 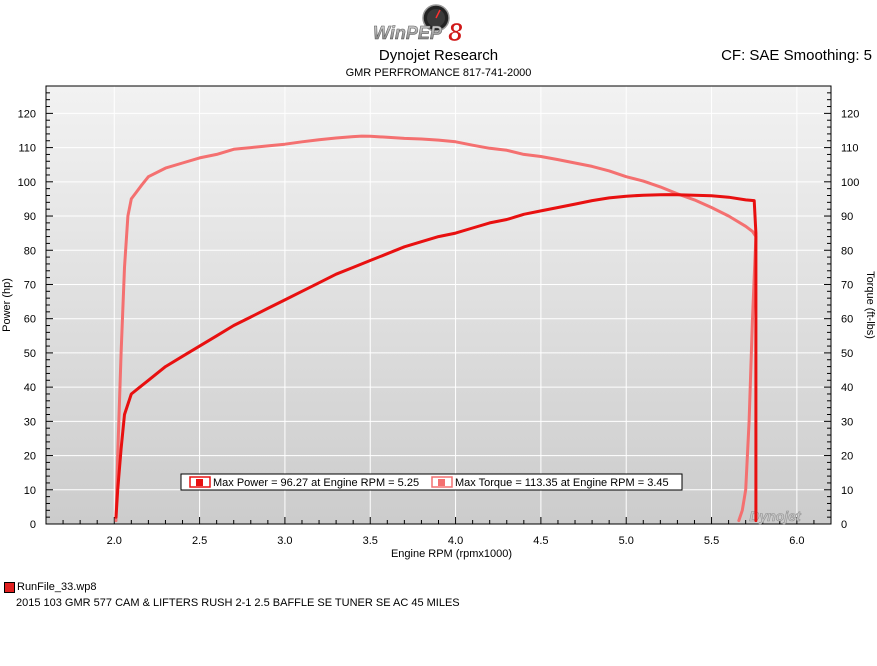 What do you see at coordinates (114, 541) in the screenshot?
I see `x-tick-label: 2.0` at bounding box center [114, 541].